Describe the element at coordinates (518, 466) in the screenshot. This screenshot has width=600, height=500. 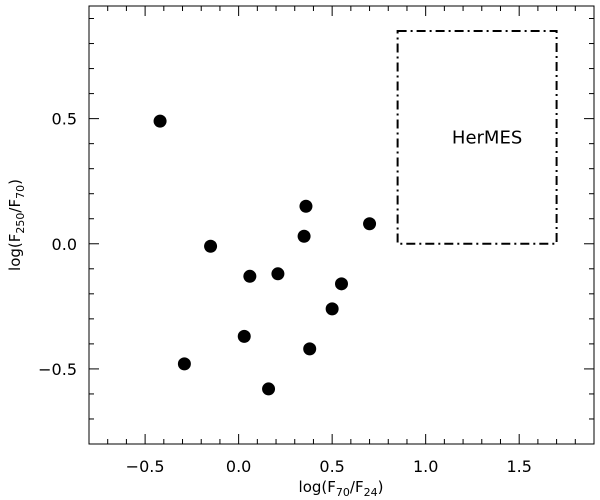
I see `x-tick-label: 1.5` at that location.